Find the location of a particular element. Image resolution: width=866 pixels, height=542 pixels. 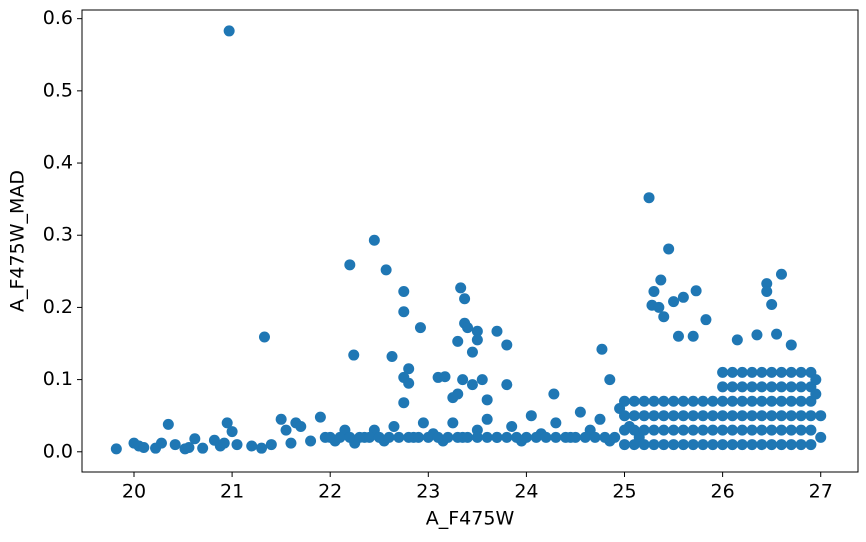

y-tick-label: 0.3 is located at coordinates (58, 235).